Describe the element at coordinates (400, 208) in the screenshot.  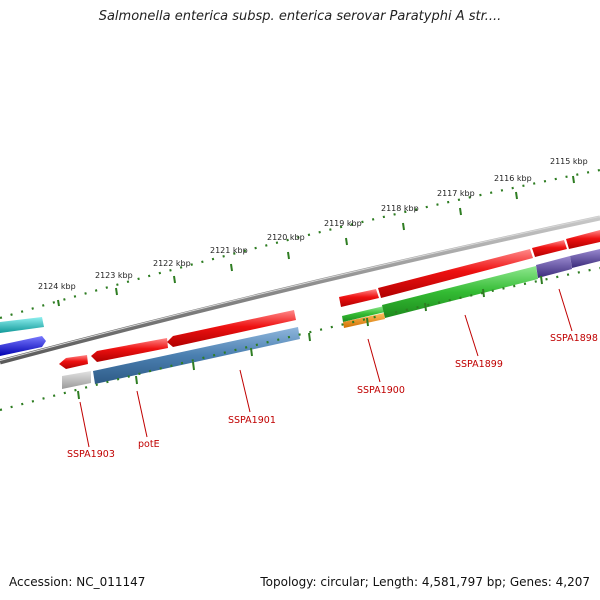
I see `tick-label: 2118 kbp` at that location.